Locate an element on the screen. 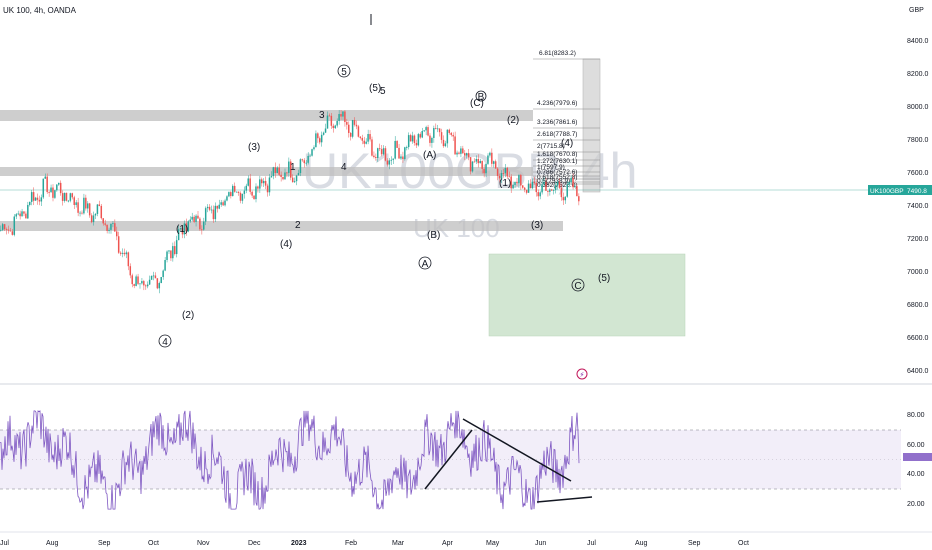  time-tick: Feb is located at coordinates (351, 543).